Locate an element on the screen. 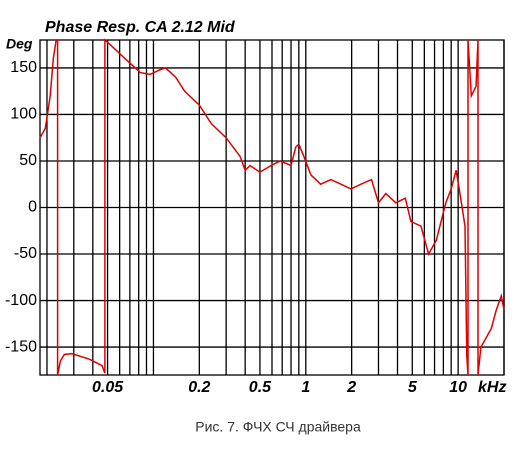 The width and height of the screenshot is (514, 455). x-tick-label: 0.5 is located at coordinates (260, 387).